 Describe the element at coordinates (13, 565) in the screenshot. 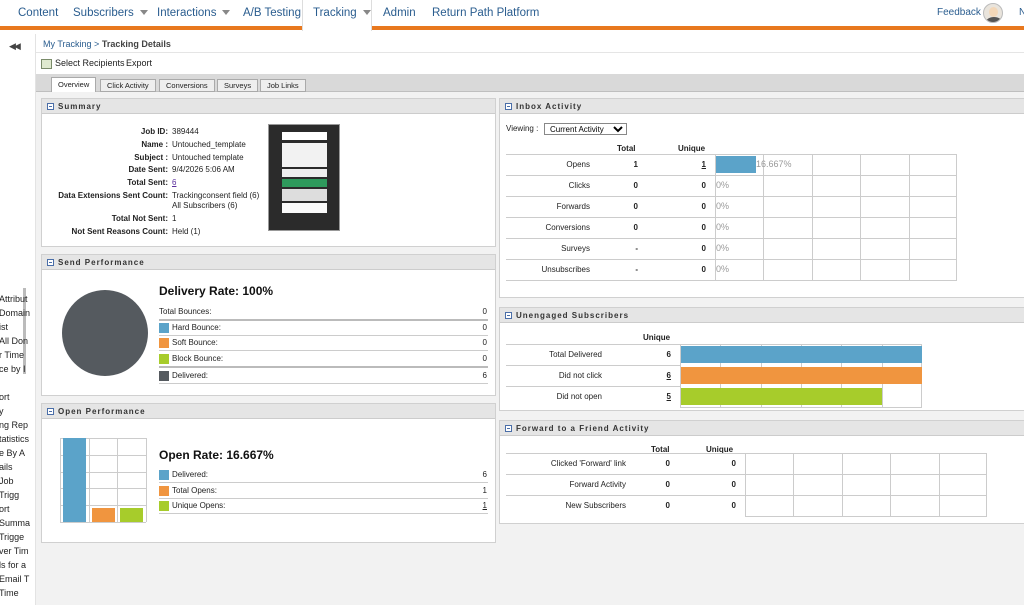

I see `rail-item: ls for a` at that location.